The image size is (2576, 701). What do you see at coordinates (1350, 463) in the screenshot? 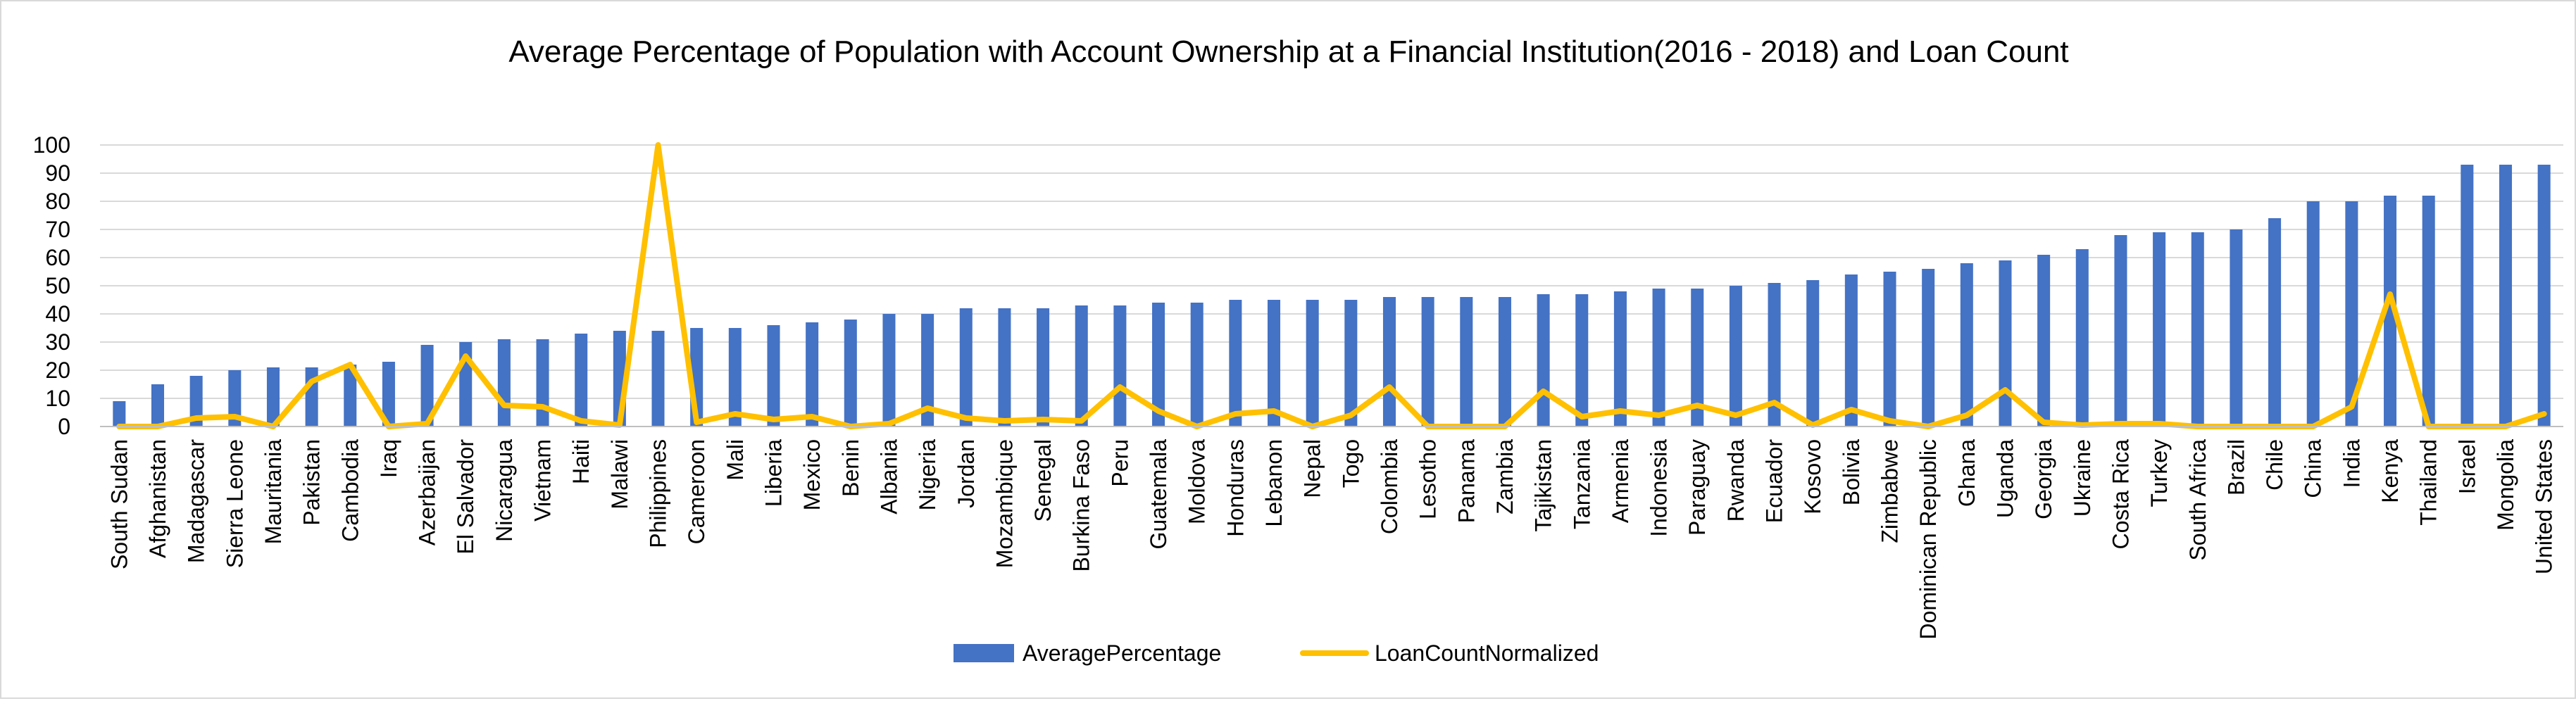
I see `category-label: Togo` at bounding box center [1350, 463].